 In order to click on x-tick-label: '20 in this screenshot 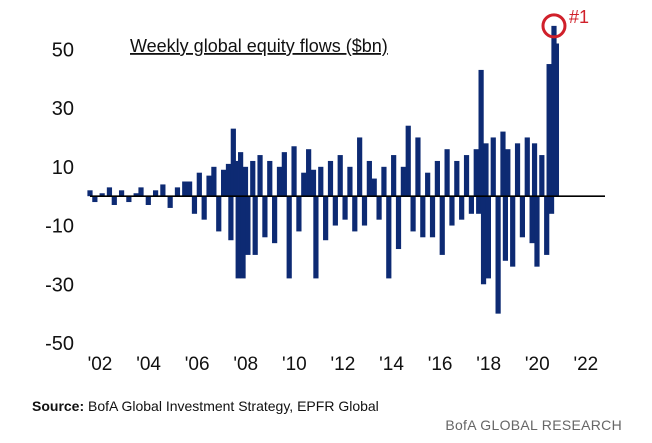, I will do `click(537, 364)`.